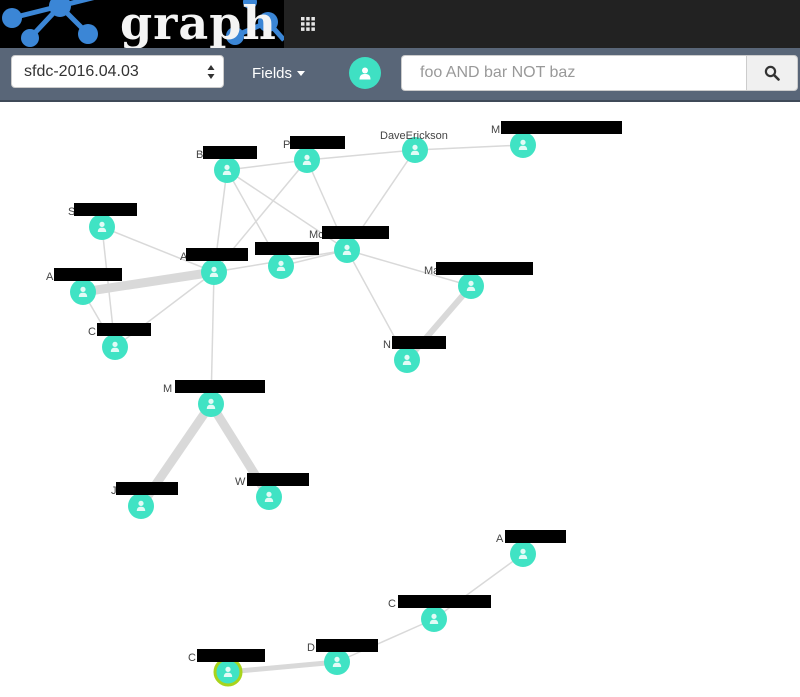 This screenshot has height=697, width=800. I want to click on index-select-value: sfdc-2016.04.03, so click(81, 71).